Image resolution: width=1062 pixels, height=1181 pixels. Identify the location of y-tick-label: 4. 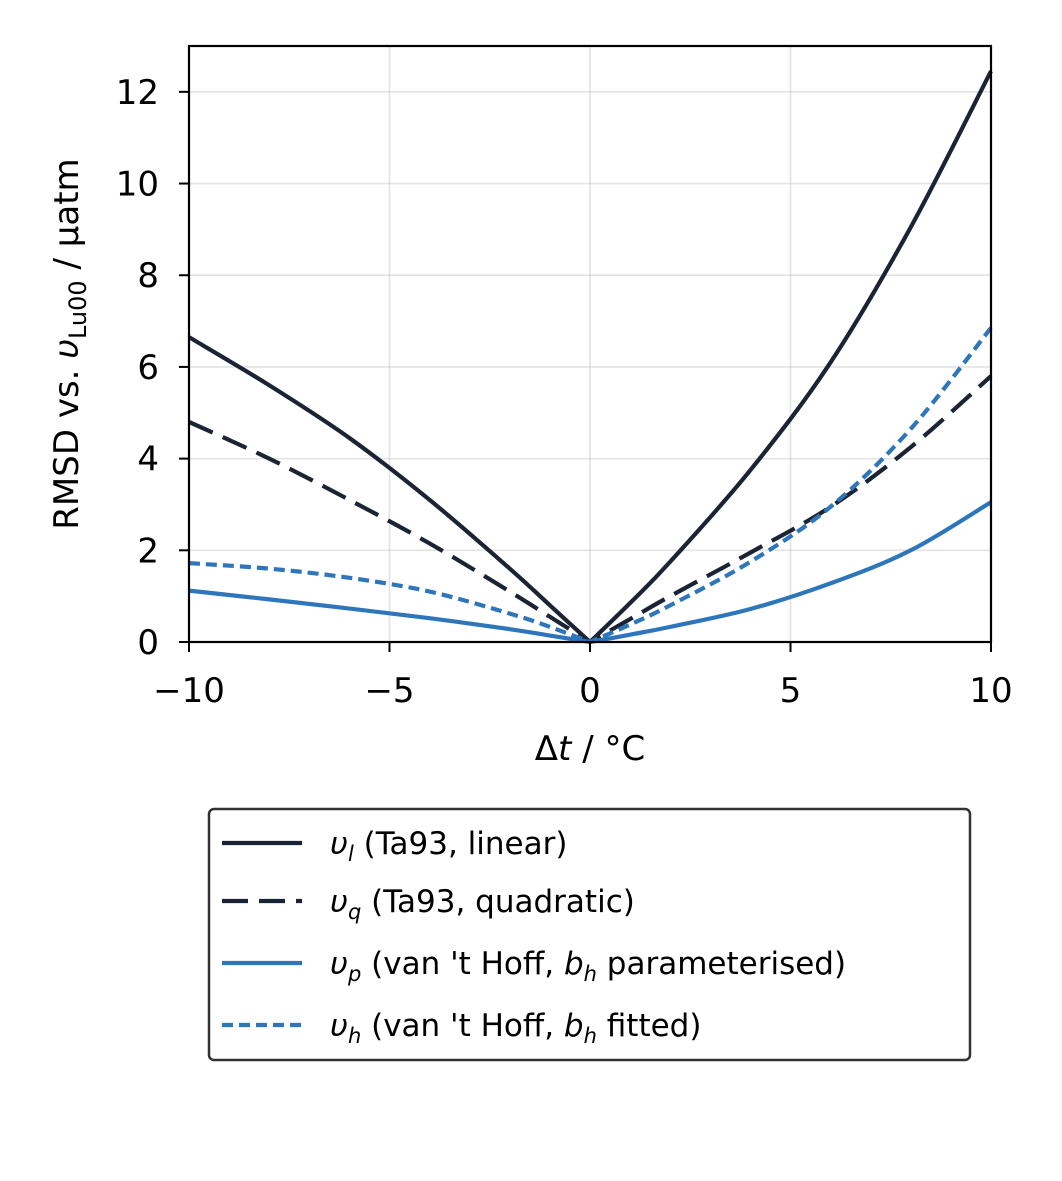
(148, 460).